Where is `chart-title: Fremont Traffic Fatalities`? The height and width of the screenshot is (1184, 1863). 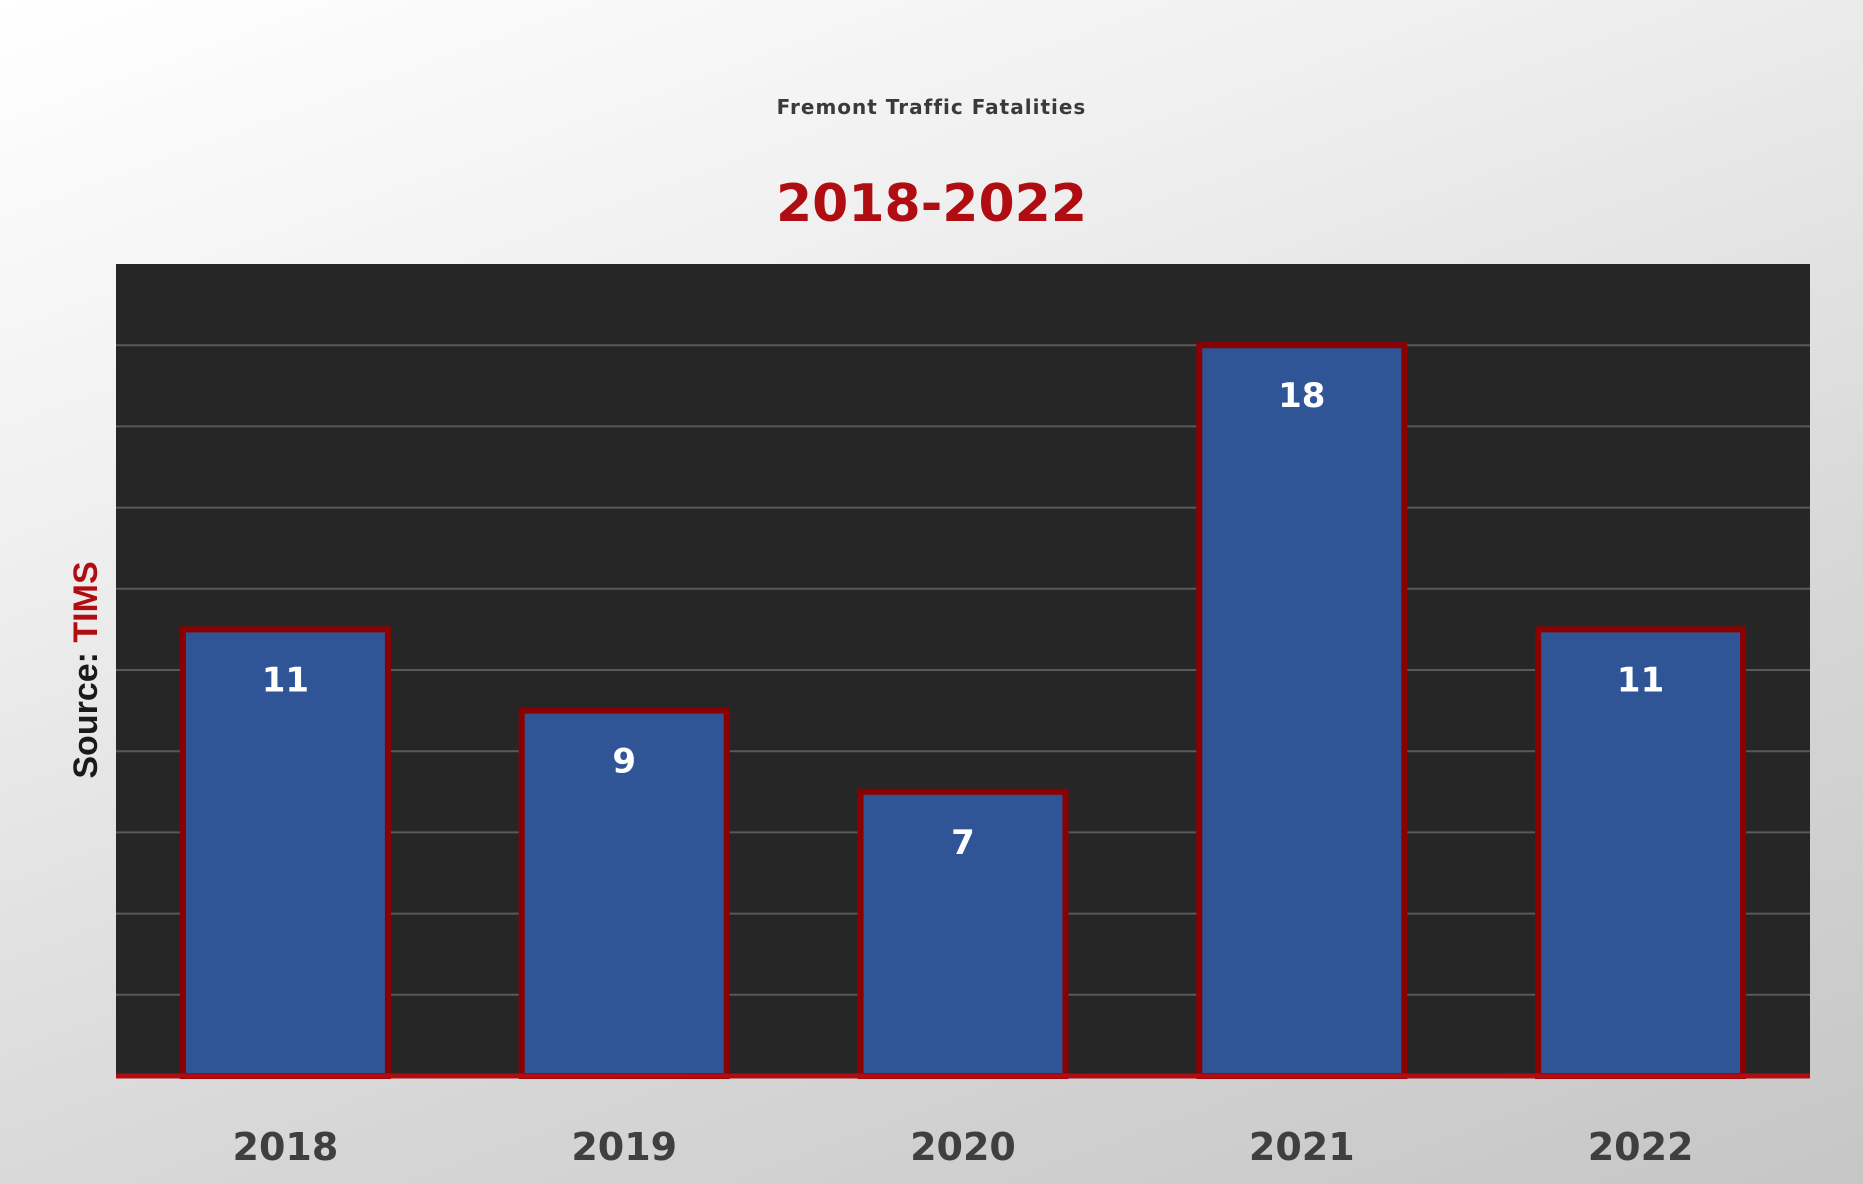 chart-title: Fremont Traffic Fatalities is located at coordinates (931, 107).